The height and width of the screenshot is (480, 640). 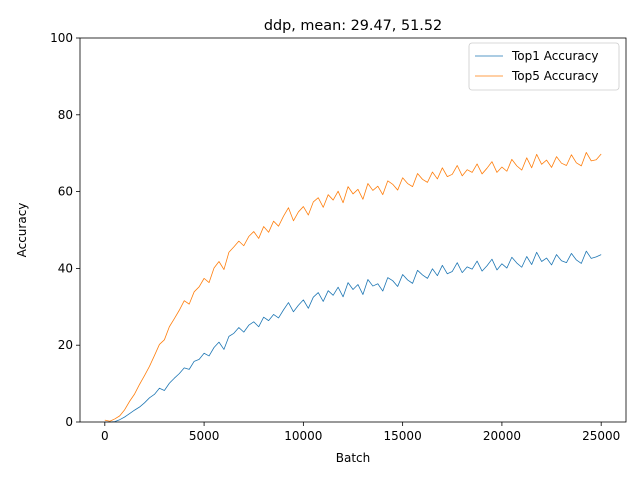 What do you see at coordinates (554, 56) in the screenshot?
I see `legend-label-0: Top1 Accuracy` at bounding box center [554, 56].